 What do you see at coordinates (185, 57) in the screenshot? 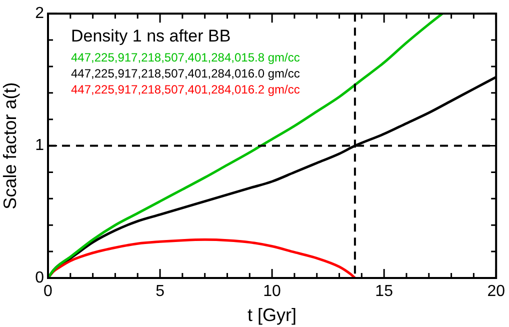
I see `text: 447,225,917,218,507,401,284,015.8 gm/cc` at bounding box center [185, 57].